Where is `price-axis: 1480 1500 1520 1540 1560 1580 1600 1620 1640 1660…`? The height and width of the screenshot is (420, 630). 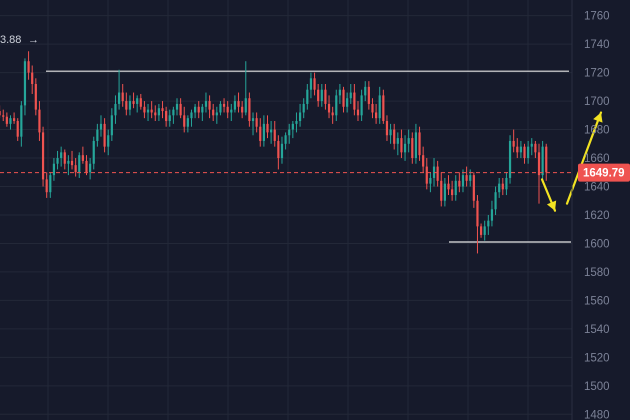 price-axis: 1480 1500 1520 1540 1560 1580 1600 1620 1640 1660… is located at coordinates (597, 215).